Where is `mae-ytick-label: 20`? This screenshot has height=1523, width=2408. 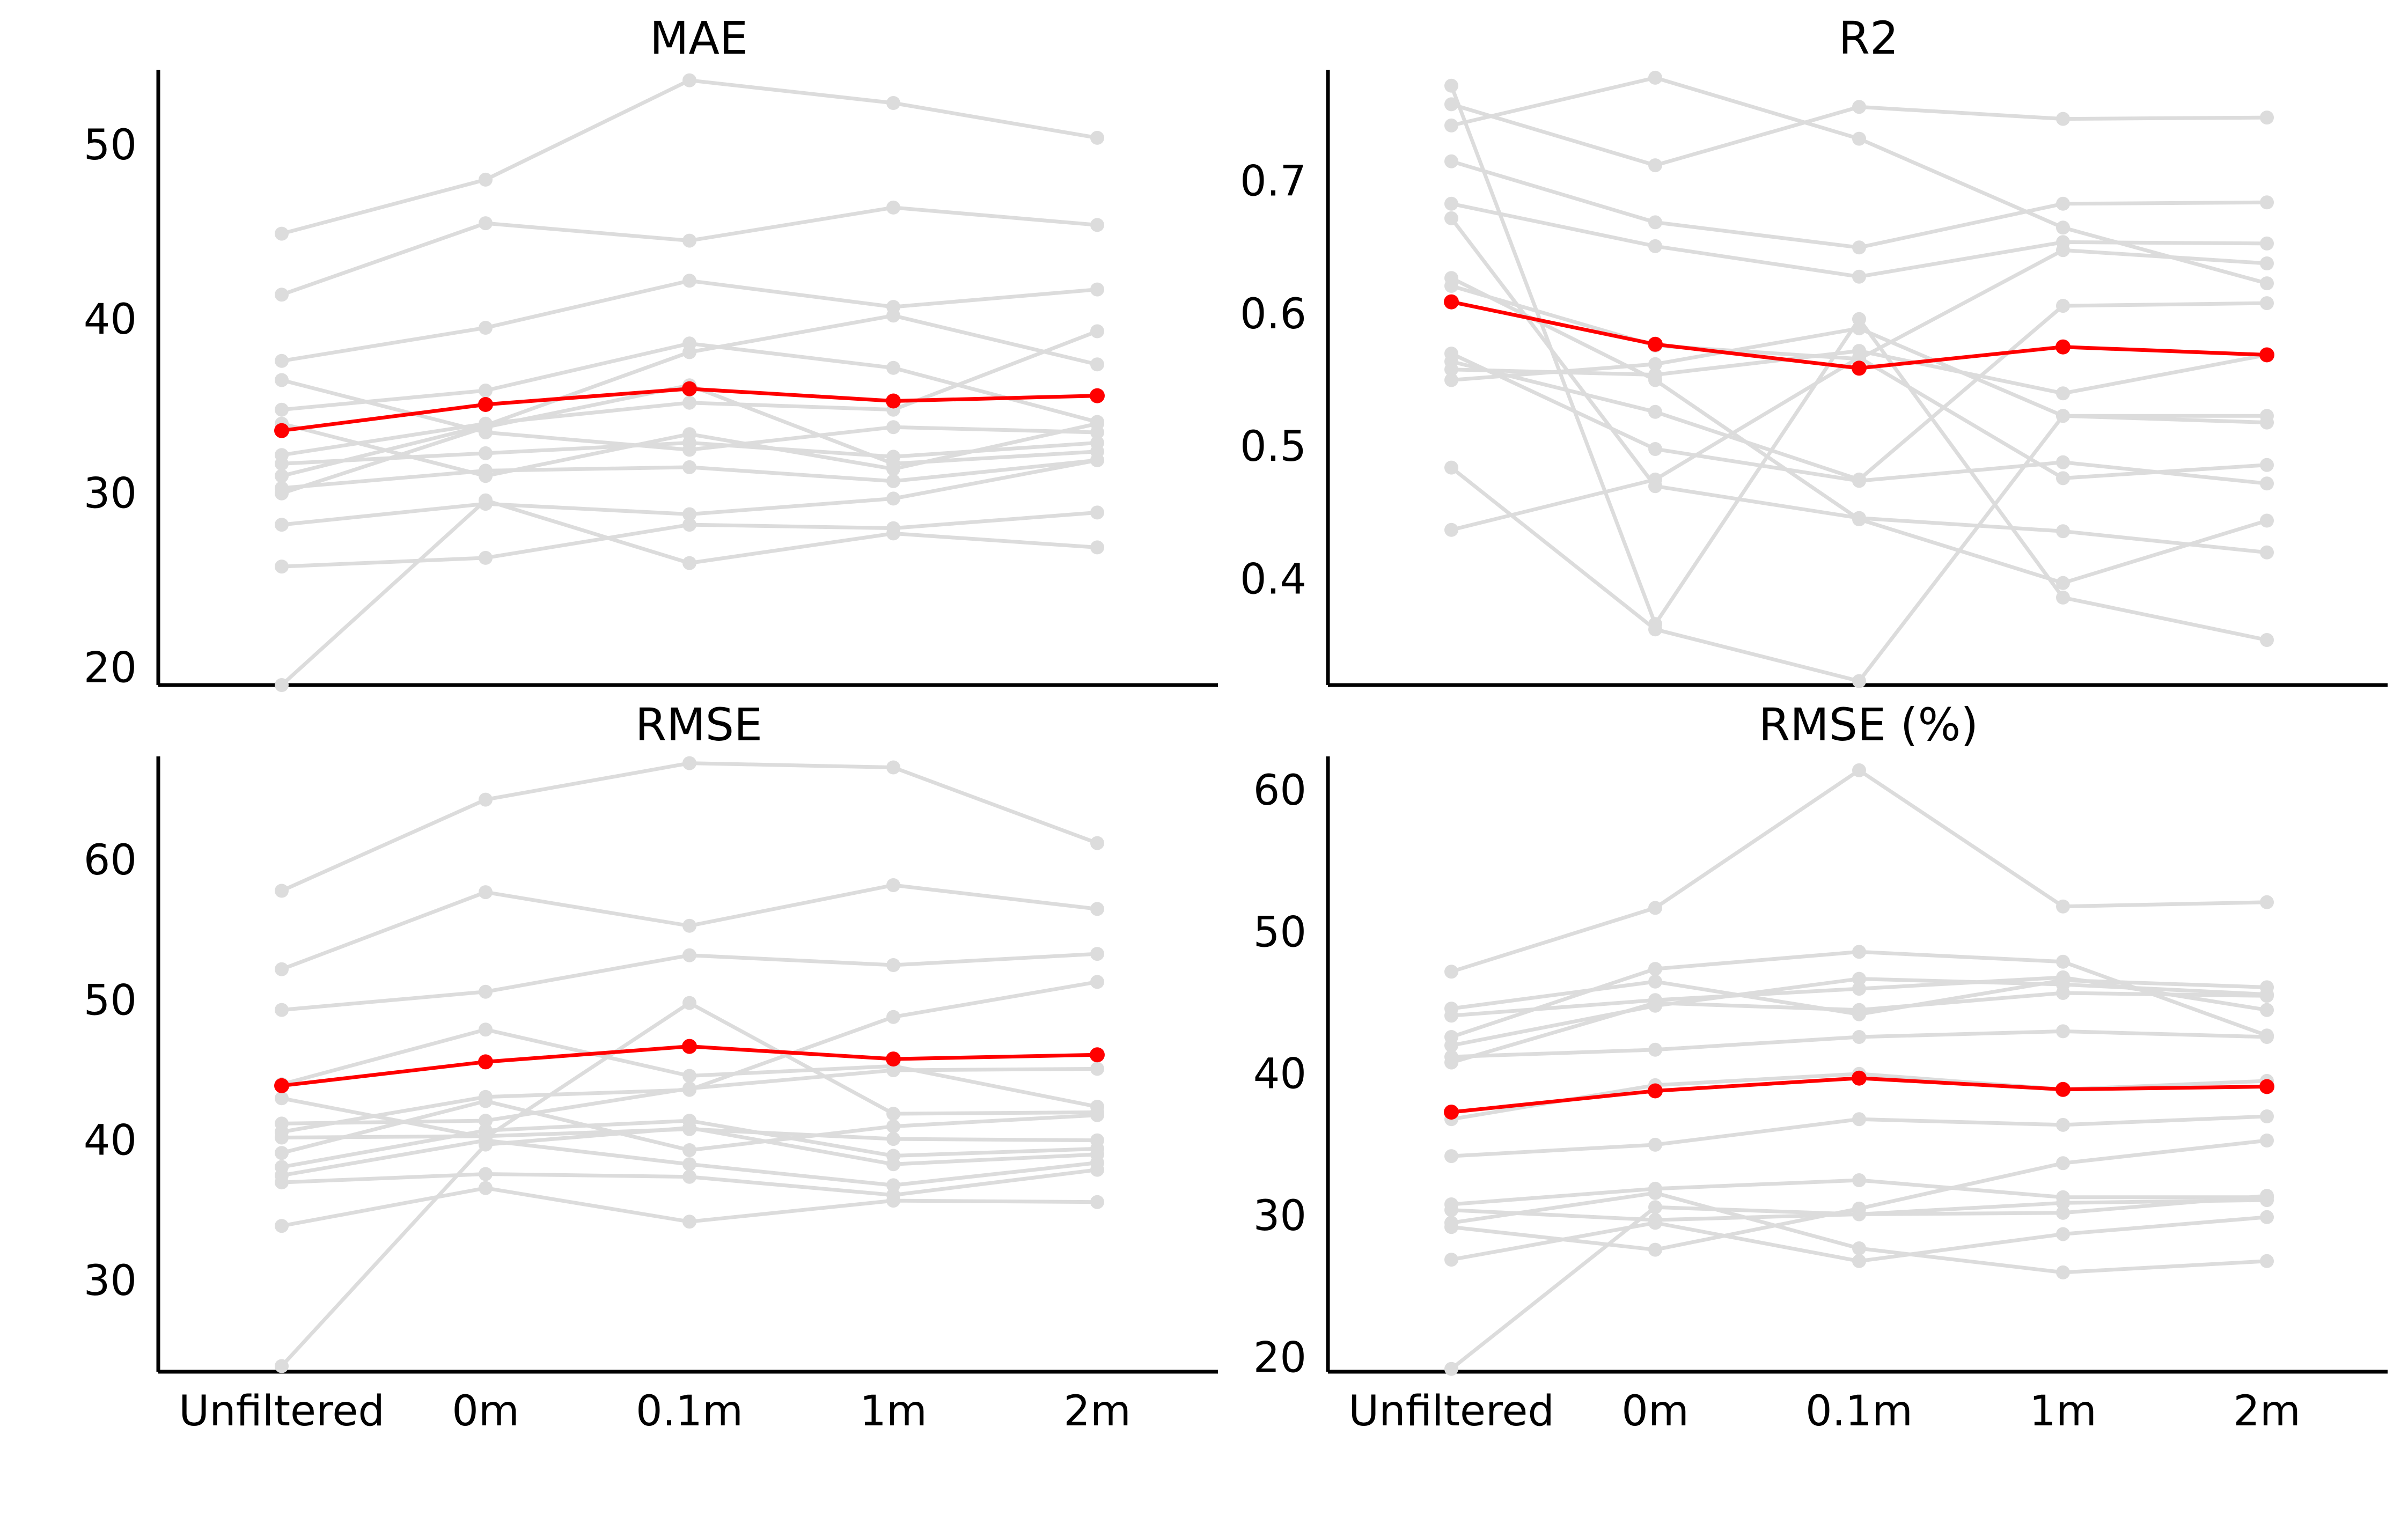 mae-ytick-label: 20 is located at coordinates (110, 668).